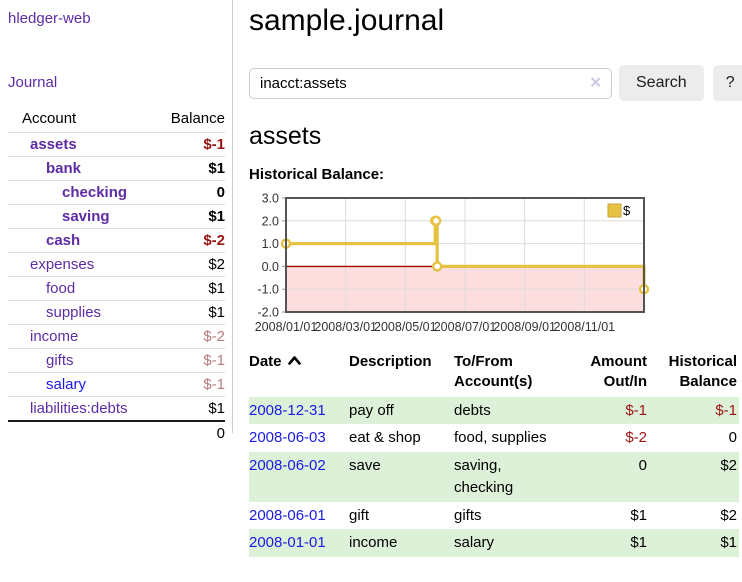 This screenshot has width=742, height=582. What do you see at coordinates (494, 516) in the screenshot?
I see `register-row: 2008-06-01 gift gifts $1 $2` at bounding box center [494, 516].